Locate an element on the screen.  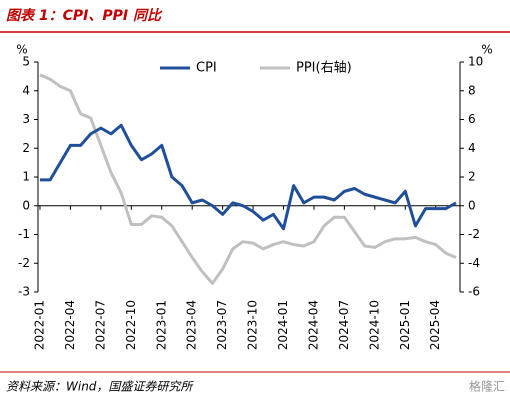
legend-label: CPI is located at coordinates (206, 68).